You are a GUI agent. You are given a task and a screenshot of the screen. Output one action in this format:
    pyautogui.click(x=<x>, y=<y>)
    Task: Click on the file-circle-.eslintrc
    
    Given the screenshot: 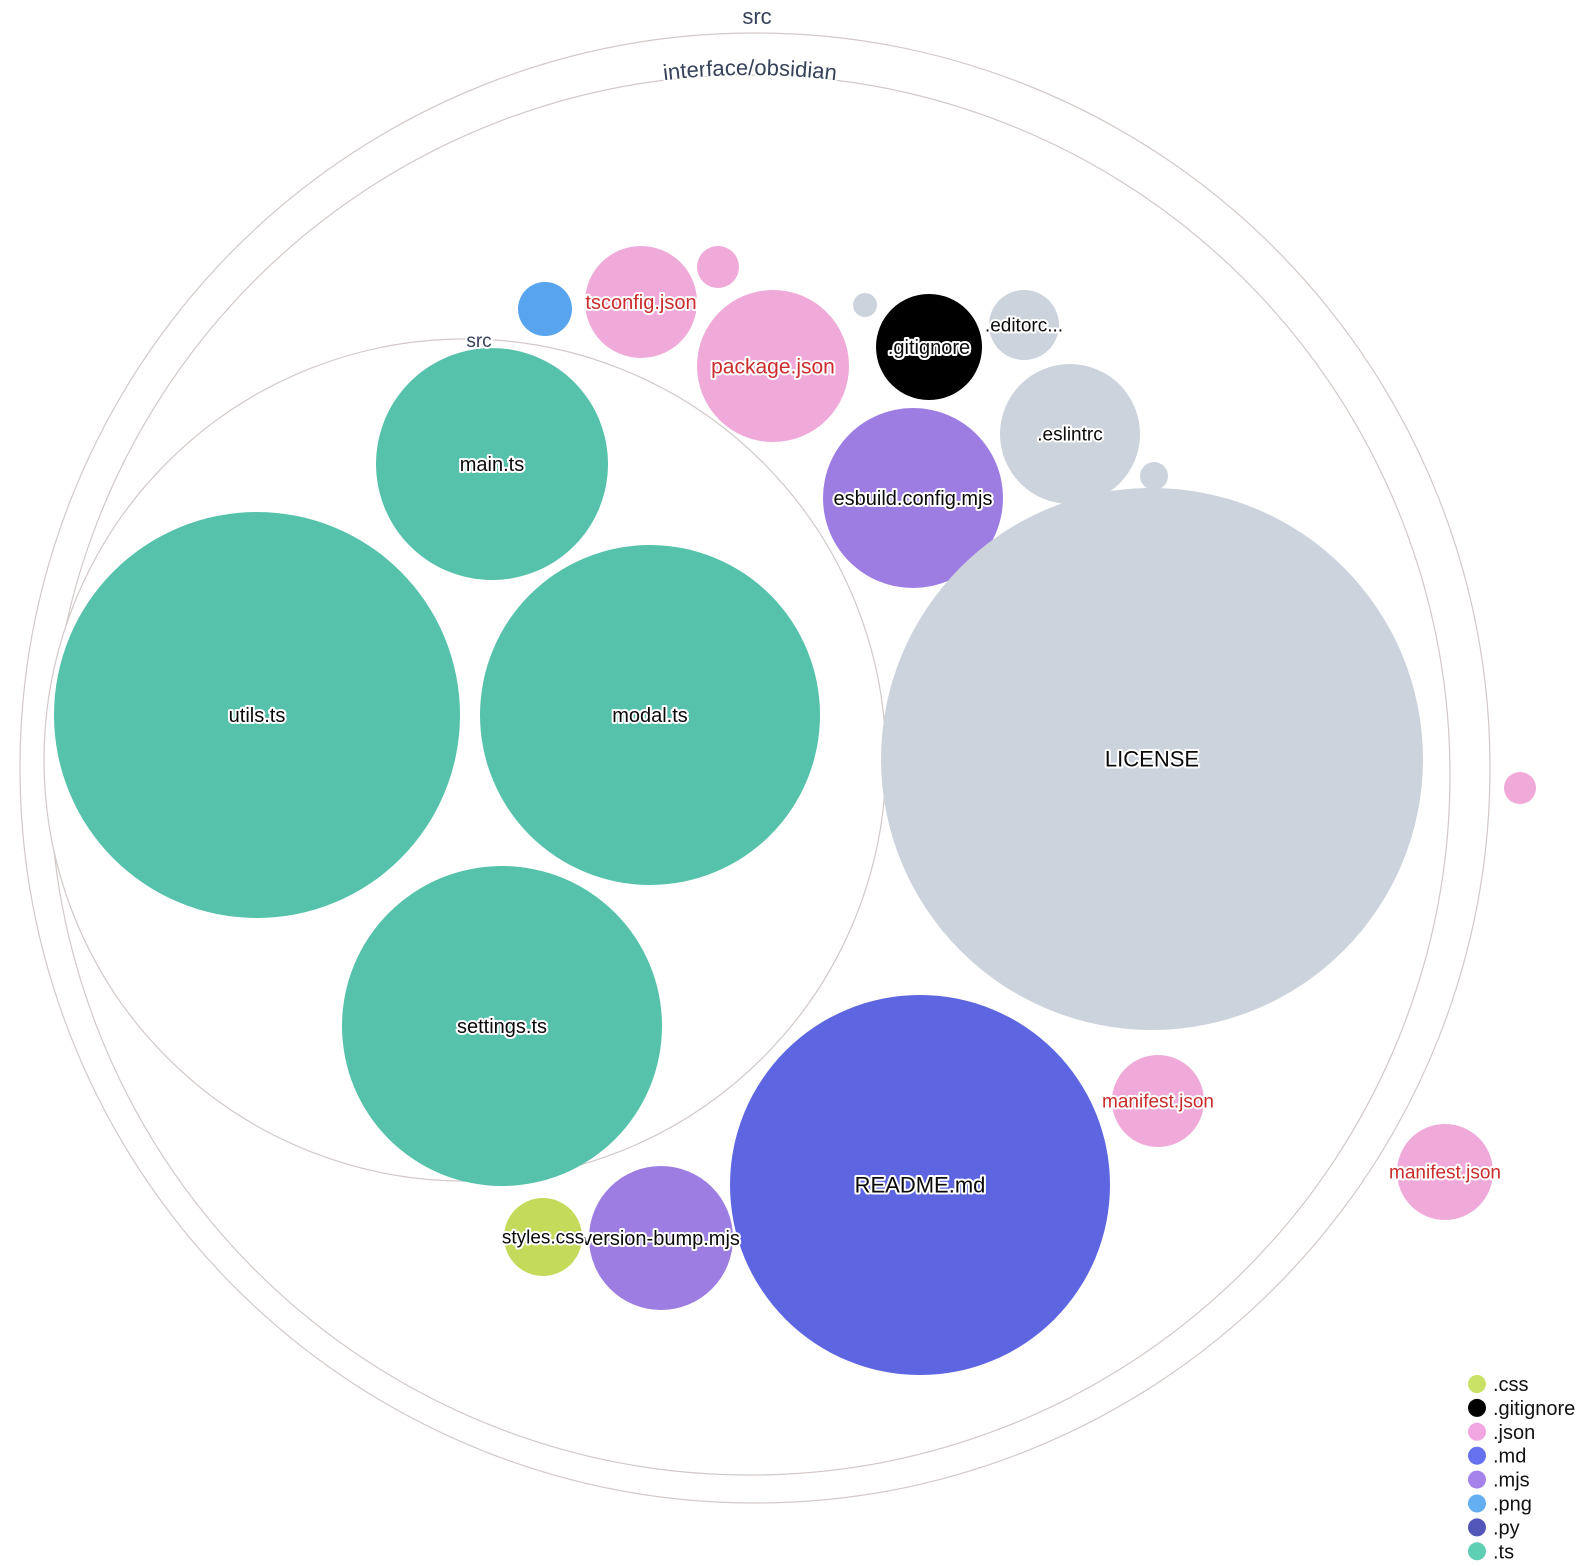 What is the action you would take?
    pyautogui.click(x=1070, y=434)
    